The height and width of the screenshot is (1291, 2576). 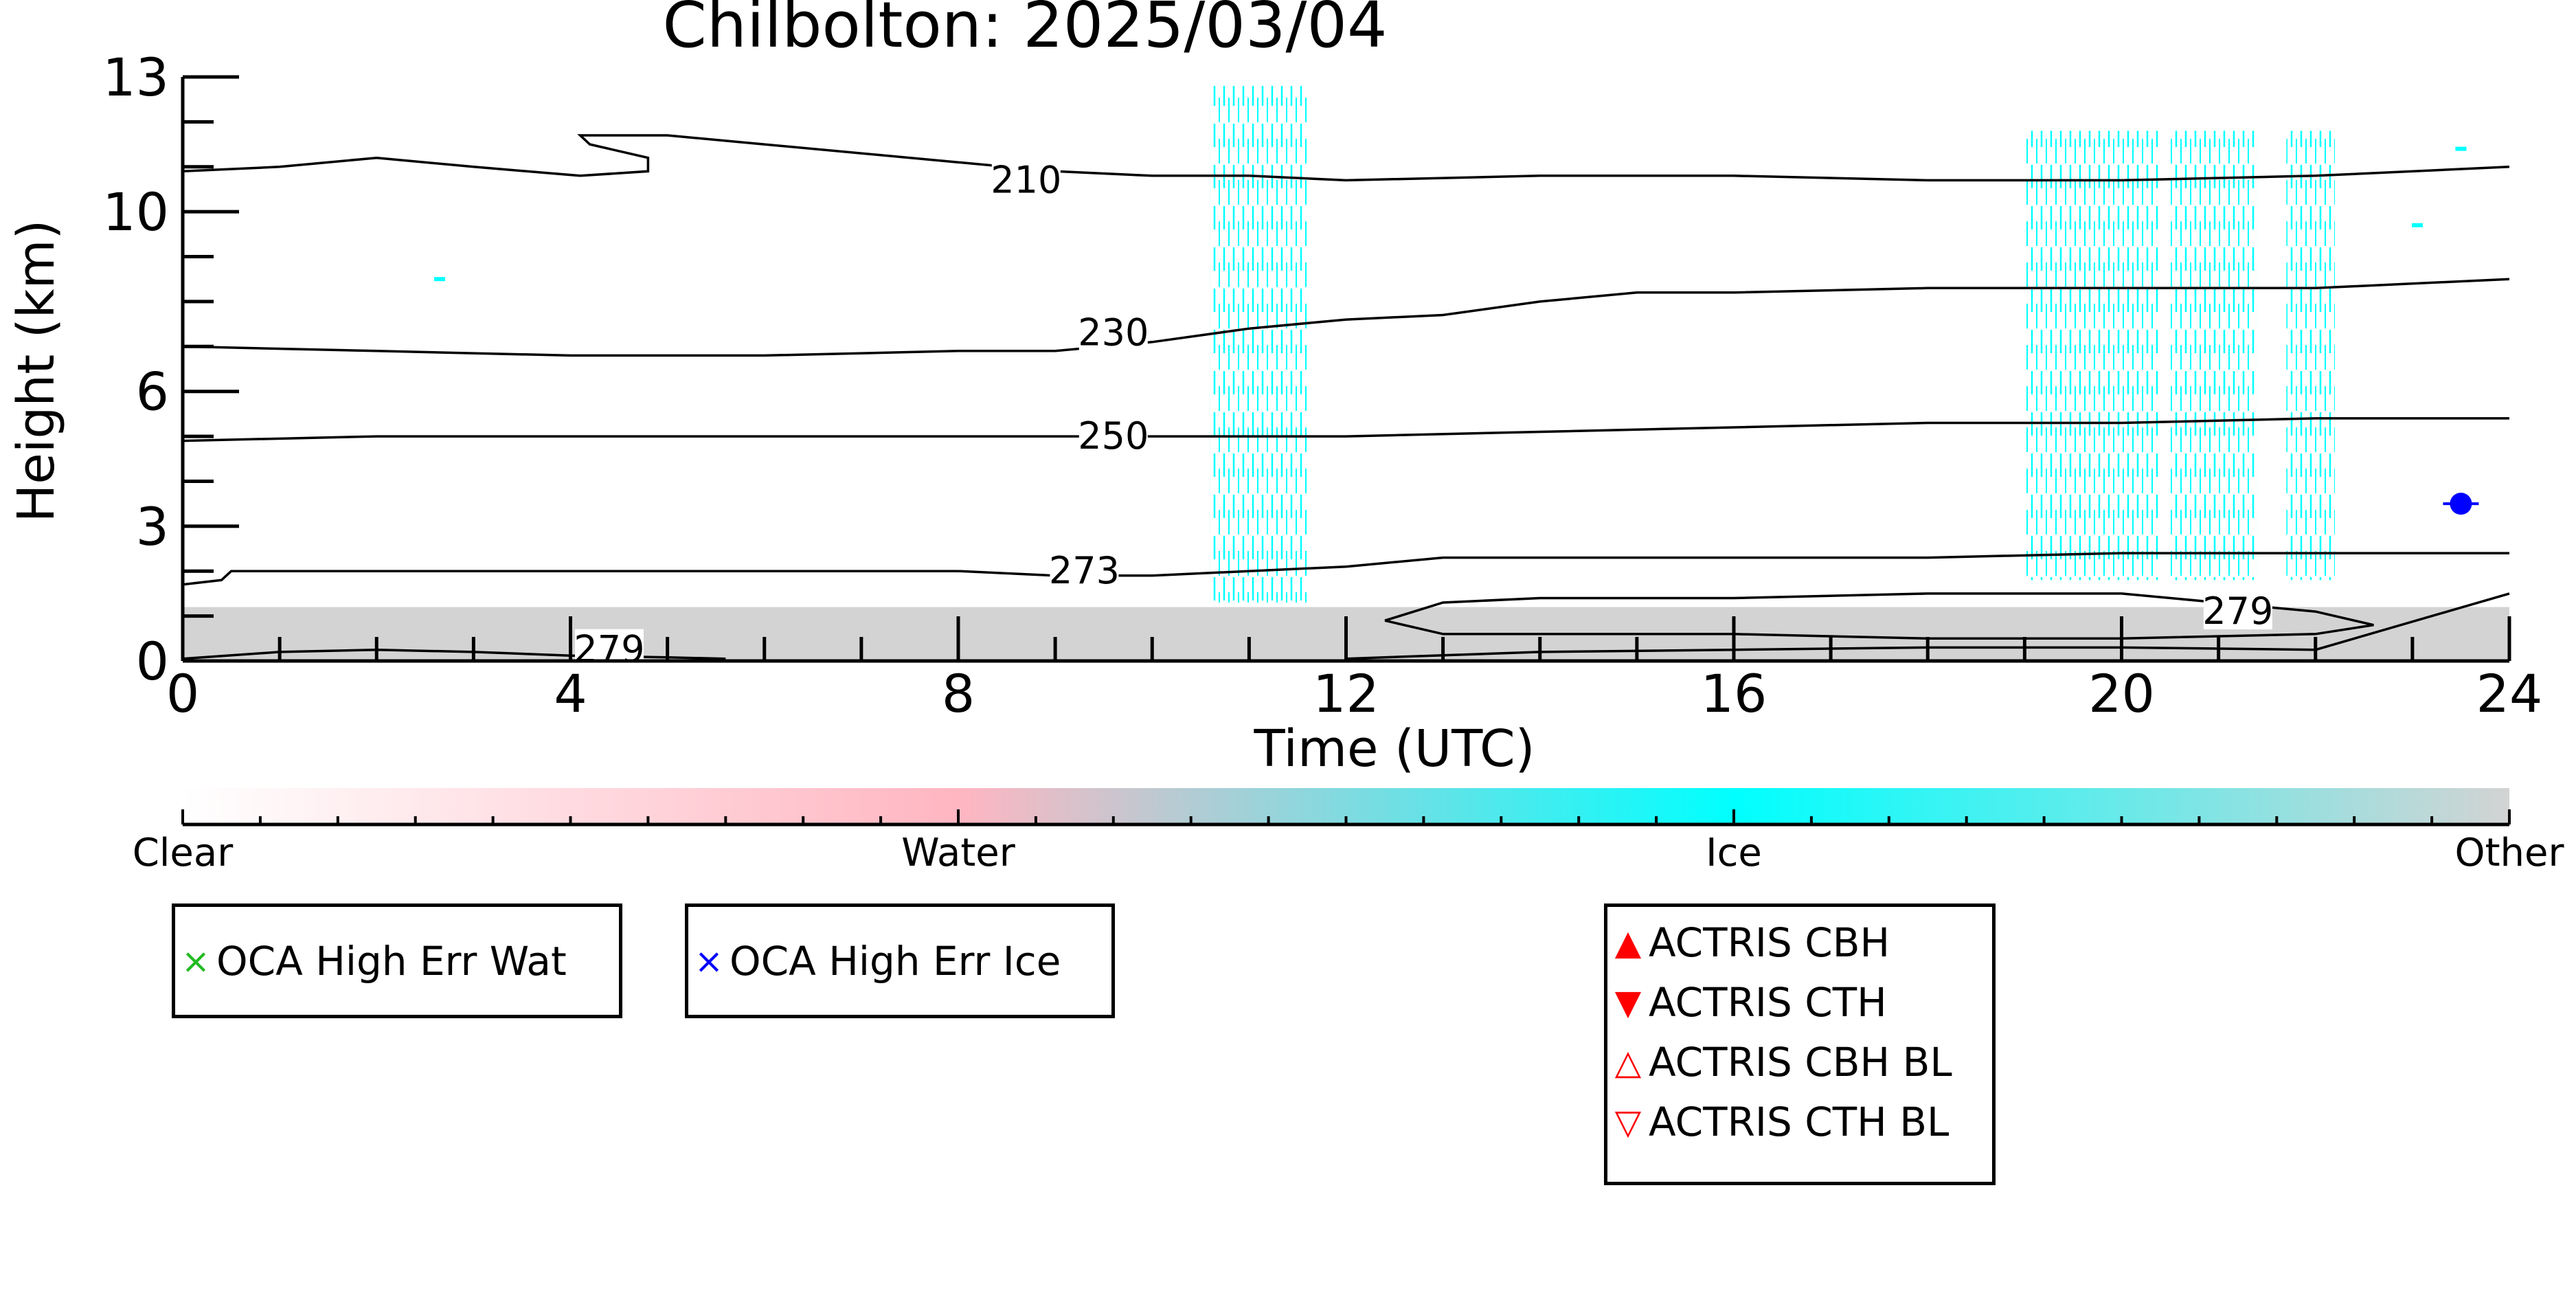 I want to click on legend-entry: × OCA High Err Wat, so click(x=397, y=962).